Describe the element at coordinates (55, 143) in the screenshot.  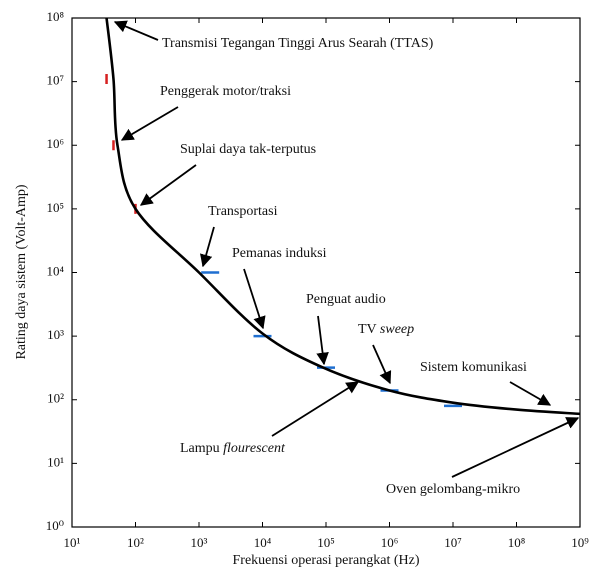
I see `y-tick-label: 10⁶` at that location.